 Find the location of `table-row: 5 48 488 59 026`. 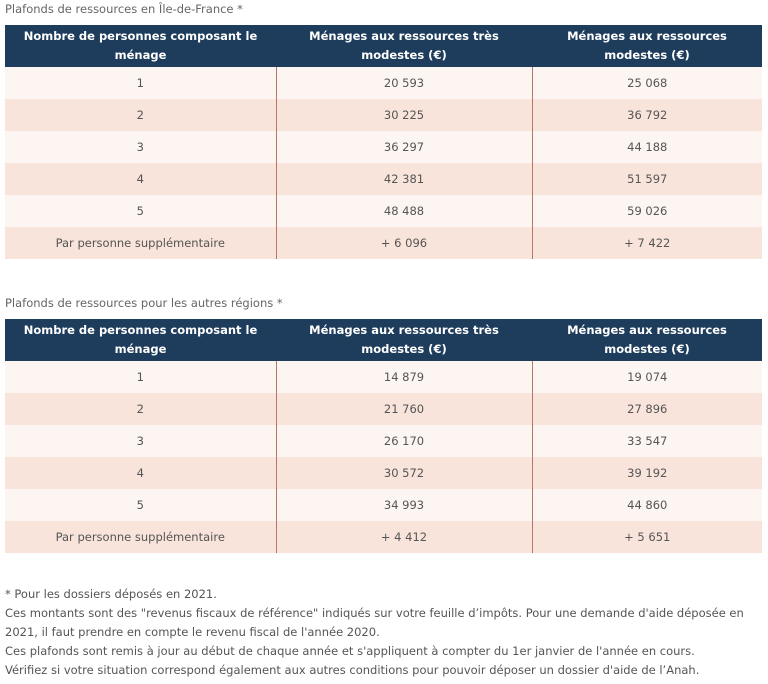

table-row: 5 48 488 59 026 is located at coordinates (383, 211).